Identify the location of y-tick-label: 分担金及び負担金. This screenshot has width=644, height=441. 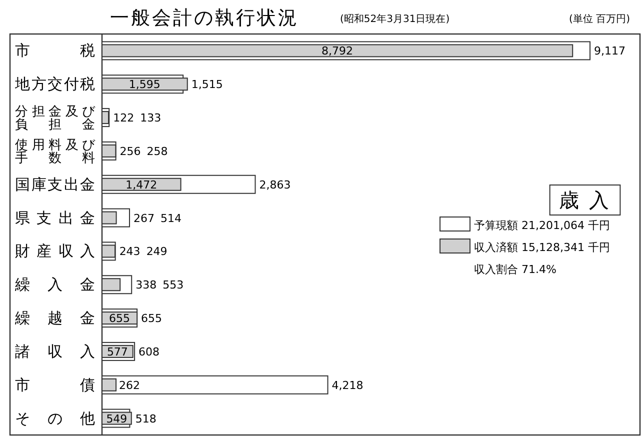
(55, 118).